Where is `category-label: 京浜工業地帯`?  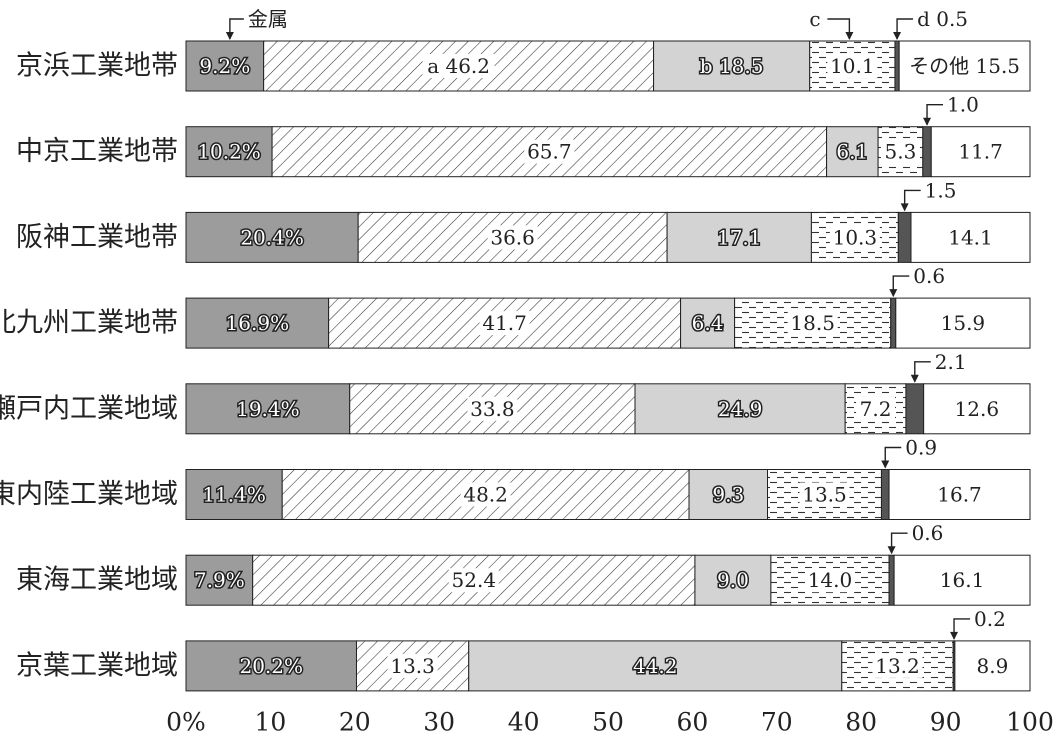 category-label: 京浜工業地帯 is located at coordinates (97, 66).